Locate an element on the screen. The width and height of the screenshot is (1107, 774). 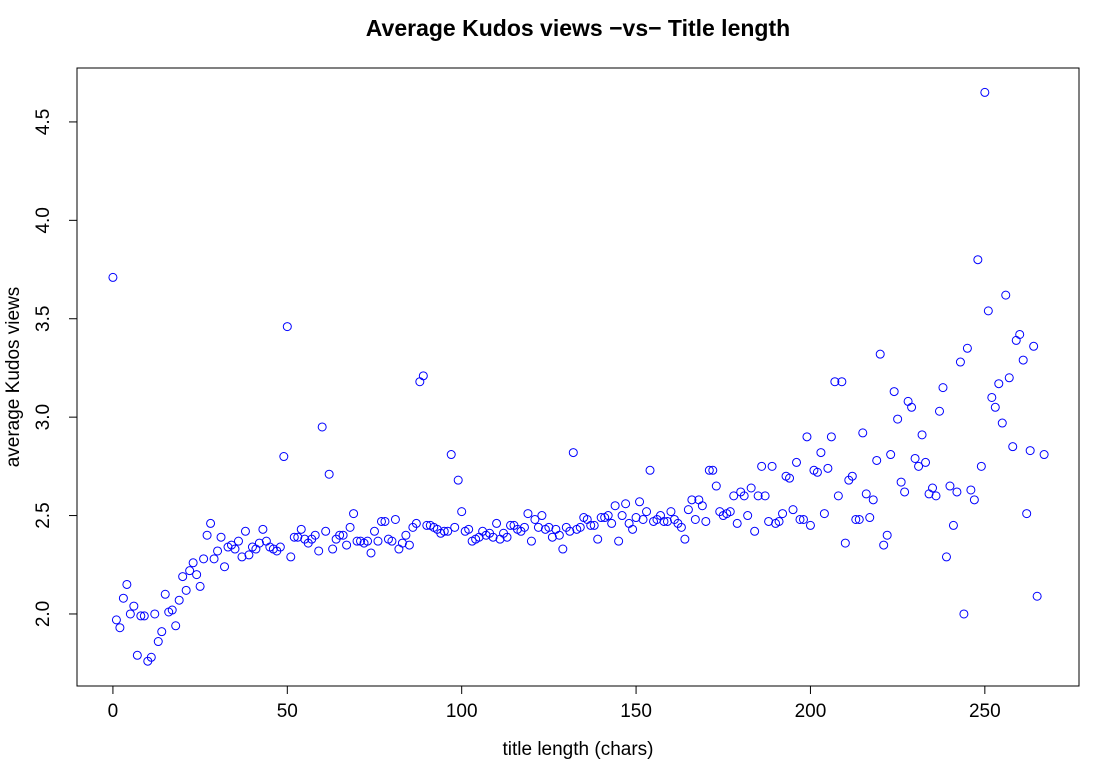
y-tick-label: 3.0 is located at coordinates (43, 417).